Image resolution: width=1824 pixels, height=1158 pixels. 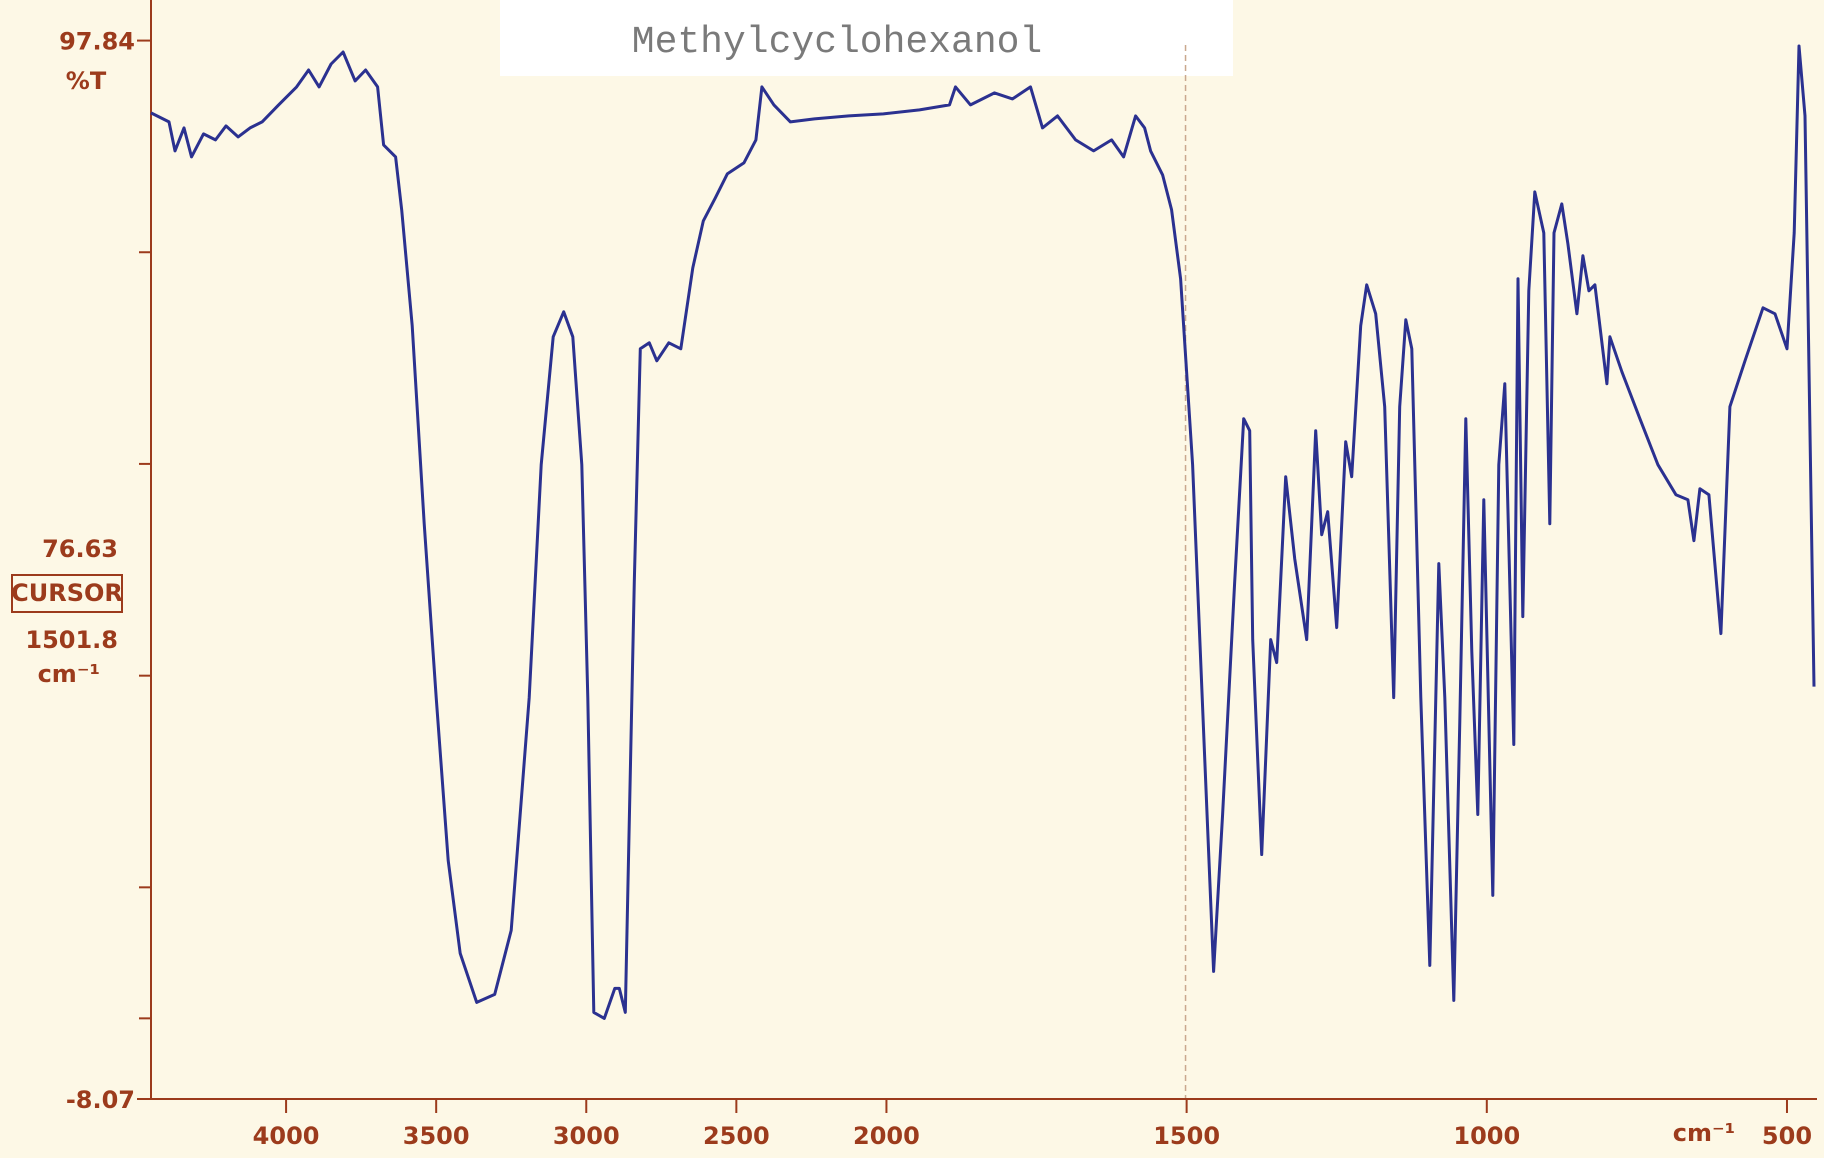 I want to click on y-tick-label: -8.07, so click(x=100, y=1100).